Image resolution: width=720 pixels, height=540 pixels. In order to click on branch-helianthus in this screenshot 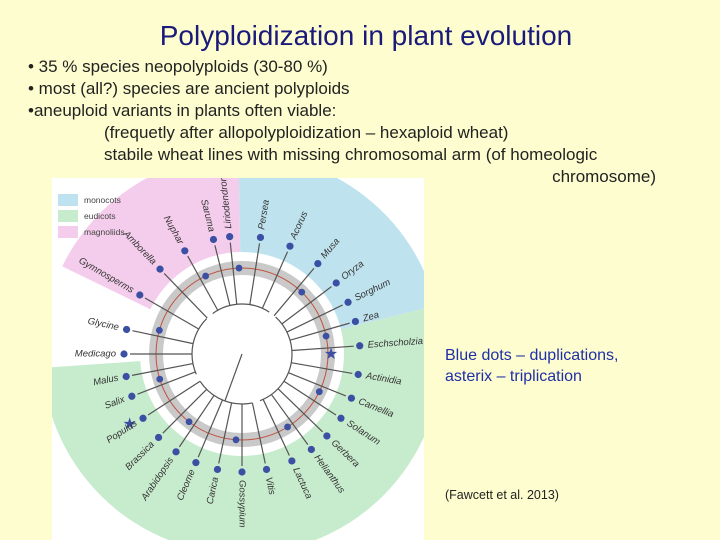, I will do `click(289, 419)`.